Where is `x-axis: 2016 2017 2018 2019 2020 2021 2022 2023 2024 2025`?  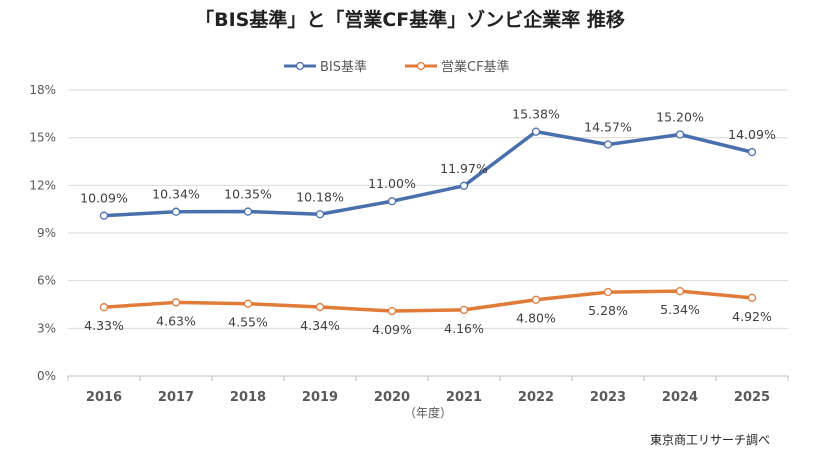 x-axis: 2016 2017 2018 2019 2020 2021 2022 2023 2024 2025 is located at coordinates (428, 390).